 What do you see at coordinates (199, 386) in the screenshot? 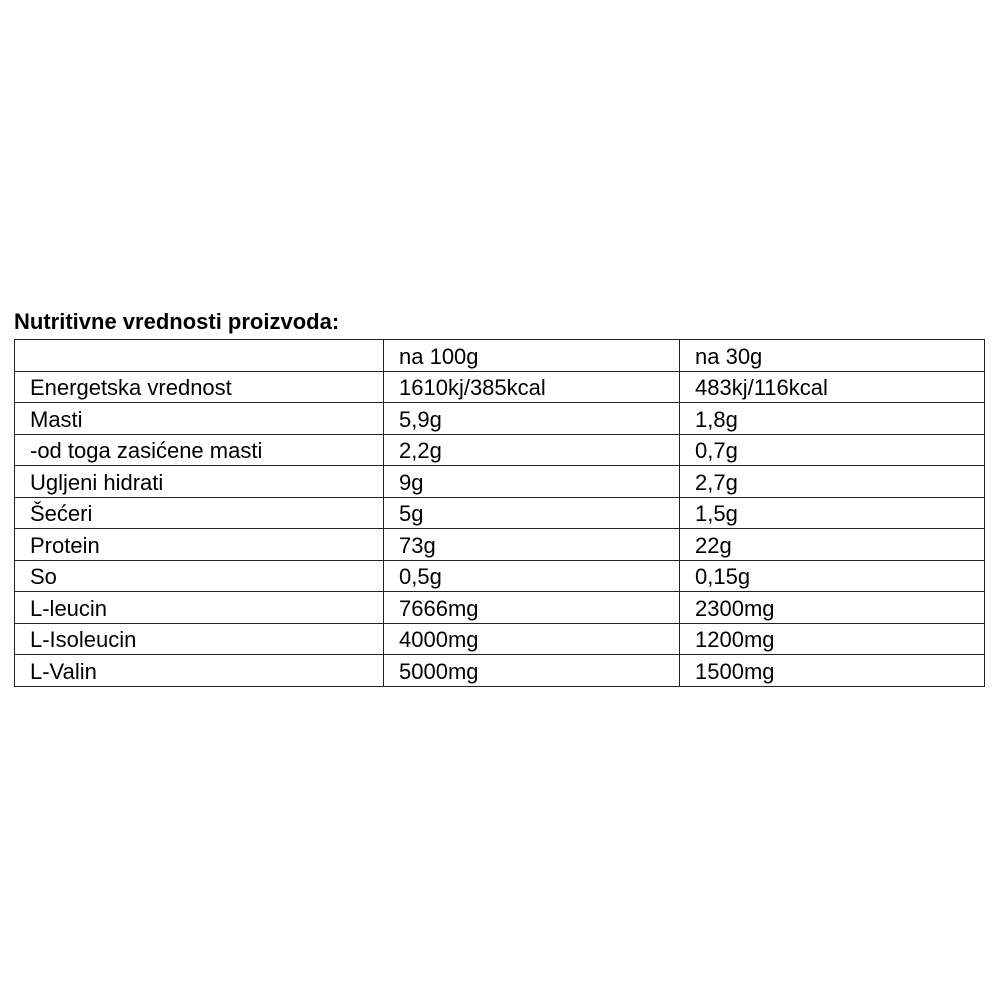
I see `nutrient-name-cell: Energetska vrednost` at bounding box center [199, 386].